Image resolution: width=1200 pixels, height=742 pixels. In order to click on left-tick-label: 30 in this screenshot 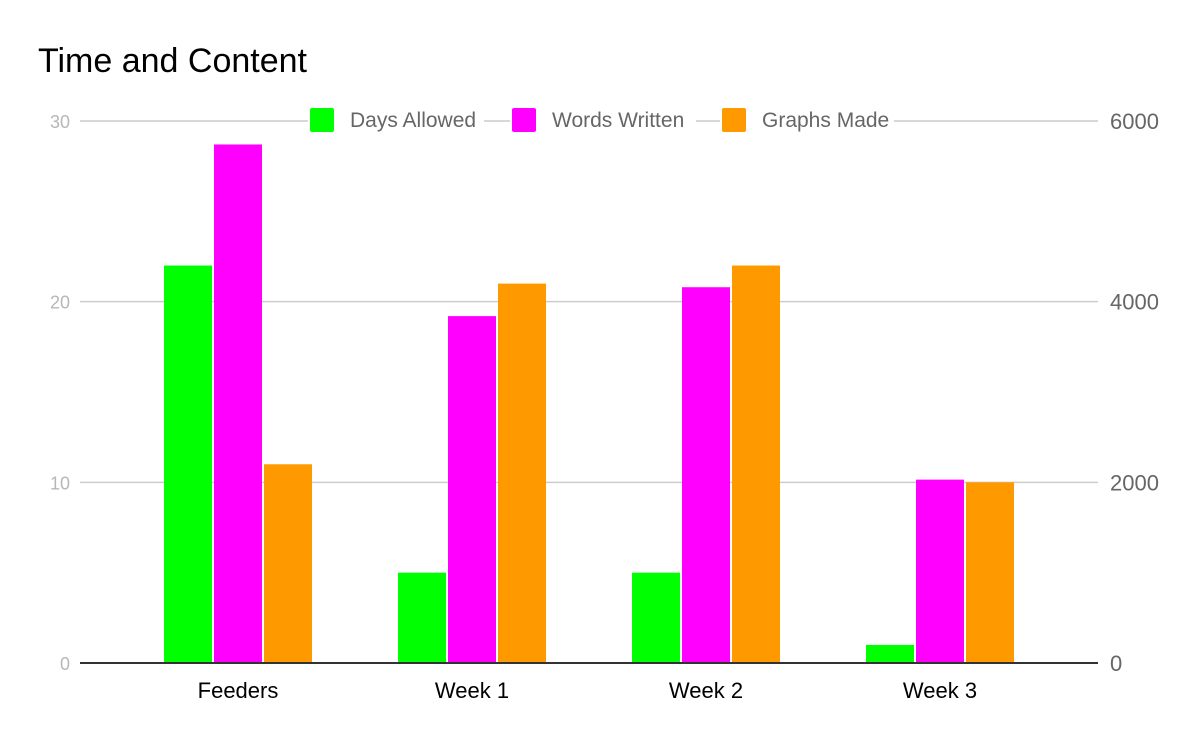, I will do `click(60, 122)`.